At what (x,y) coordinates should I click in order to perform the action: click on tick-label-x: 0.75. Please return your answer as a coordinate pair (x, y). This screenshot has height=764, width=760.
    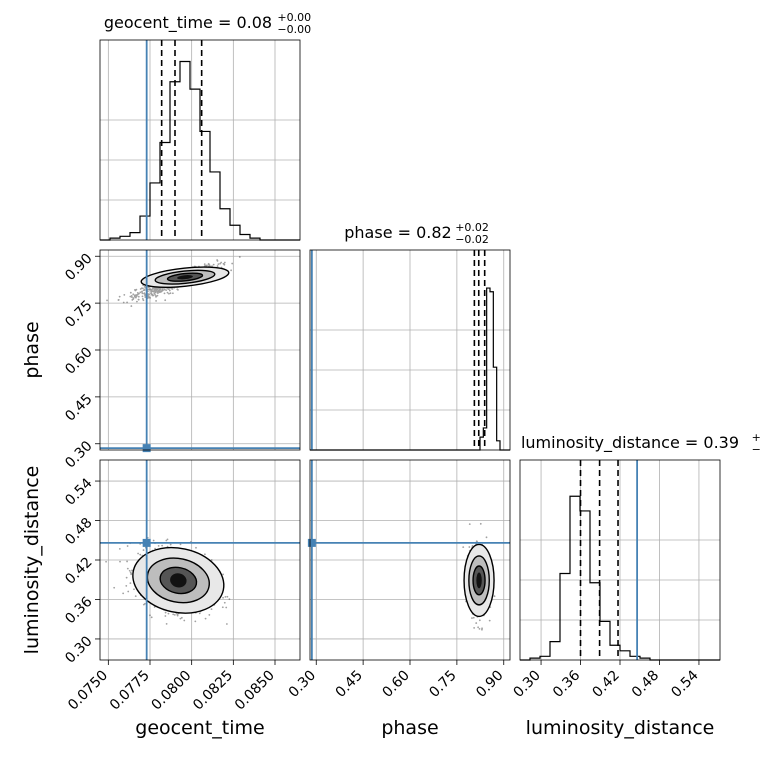
    Looking at the image, I should click on (442, 684).